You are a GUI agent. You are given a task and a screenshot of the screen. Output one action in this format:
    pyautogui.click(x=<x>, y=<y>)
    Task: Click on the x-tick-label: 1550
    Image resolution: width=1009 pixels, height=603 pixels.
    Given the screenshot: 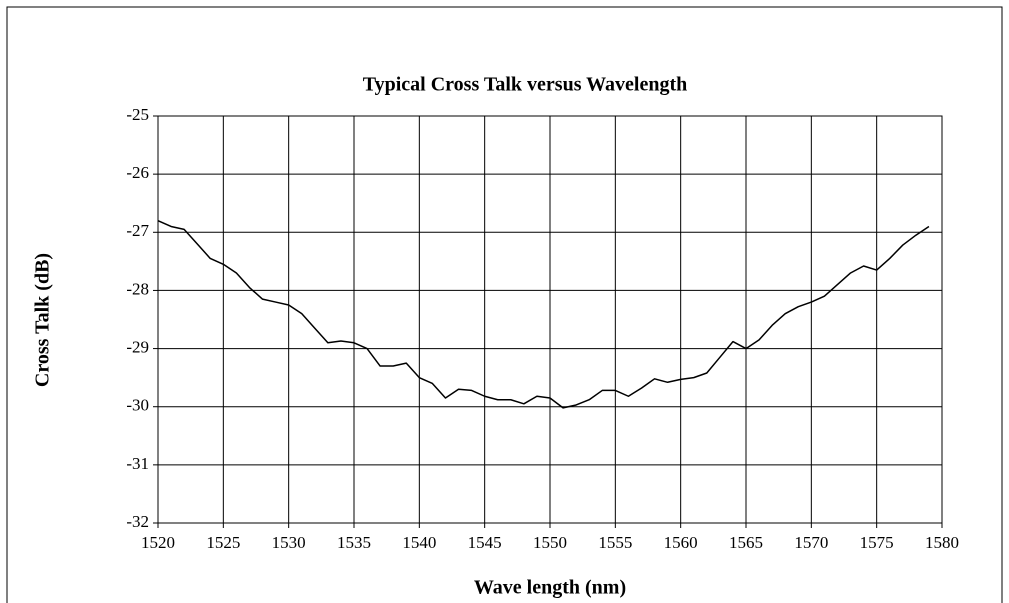 What is the action you would take?
    pyautogui.click(x=550, y=542)
    